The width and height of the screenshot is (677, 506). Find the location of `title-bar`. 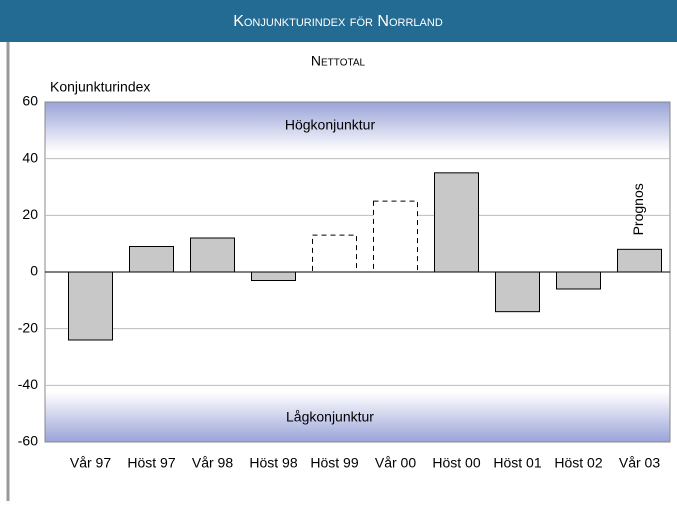

title-bar is located at coordinates (338, 21).